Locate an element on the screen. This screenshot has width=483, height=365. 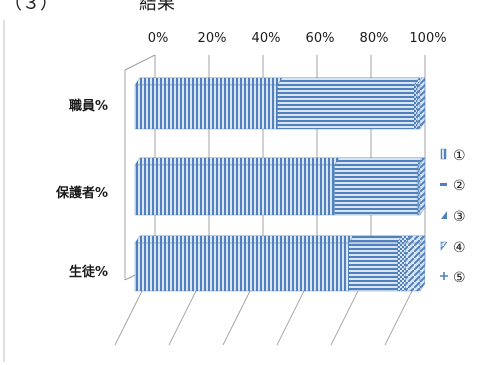
legend-label: ④ is located at coordinates (459, 248).